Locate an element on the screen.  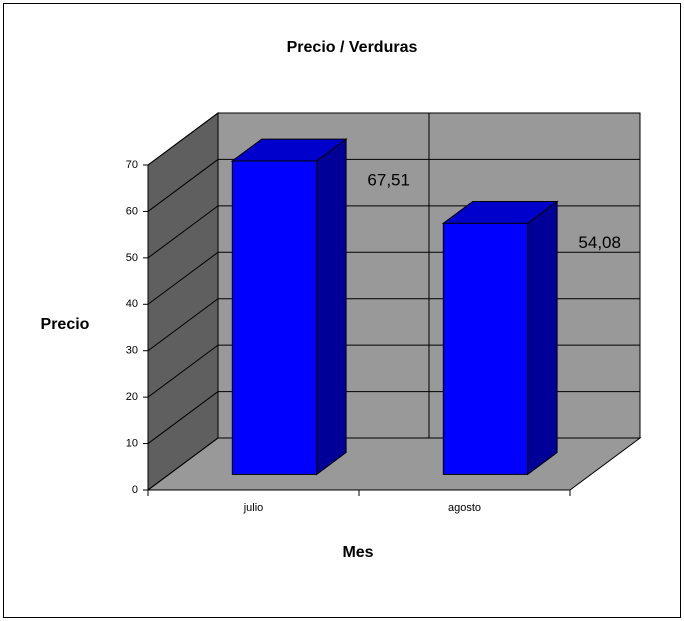
floor is located at coordinates (394, 464).